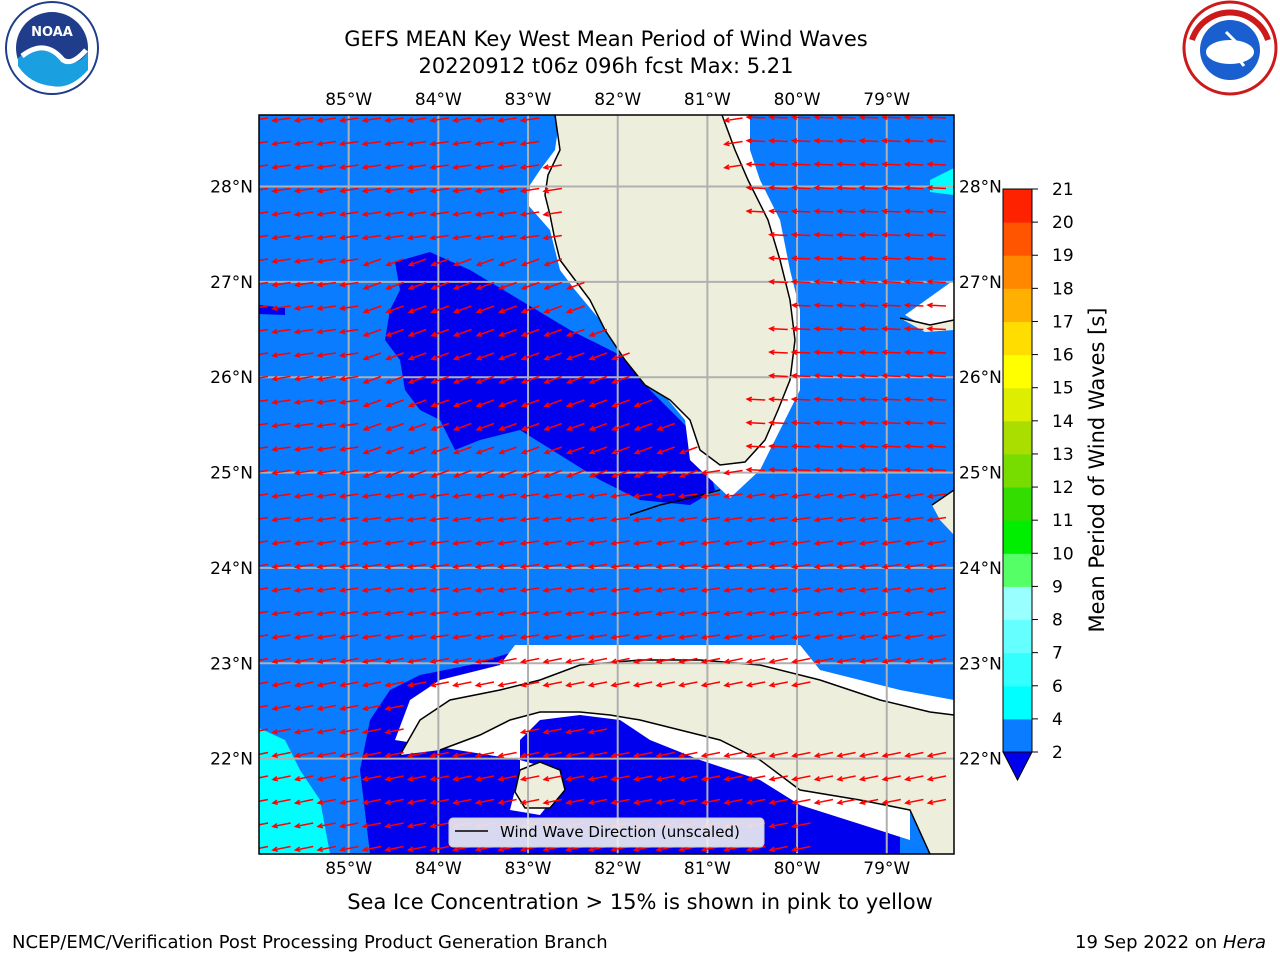  I want to click on colorbar-segment, so click(1017, 669).